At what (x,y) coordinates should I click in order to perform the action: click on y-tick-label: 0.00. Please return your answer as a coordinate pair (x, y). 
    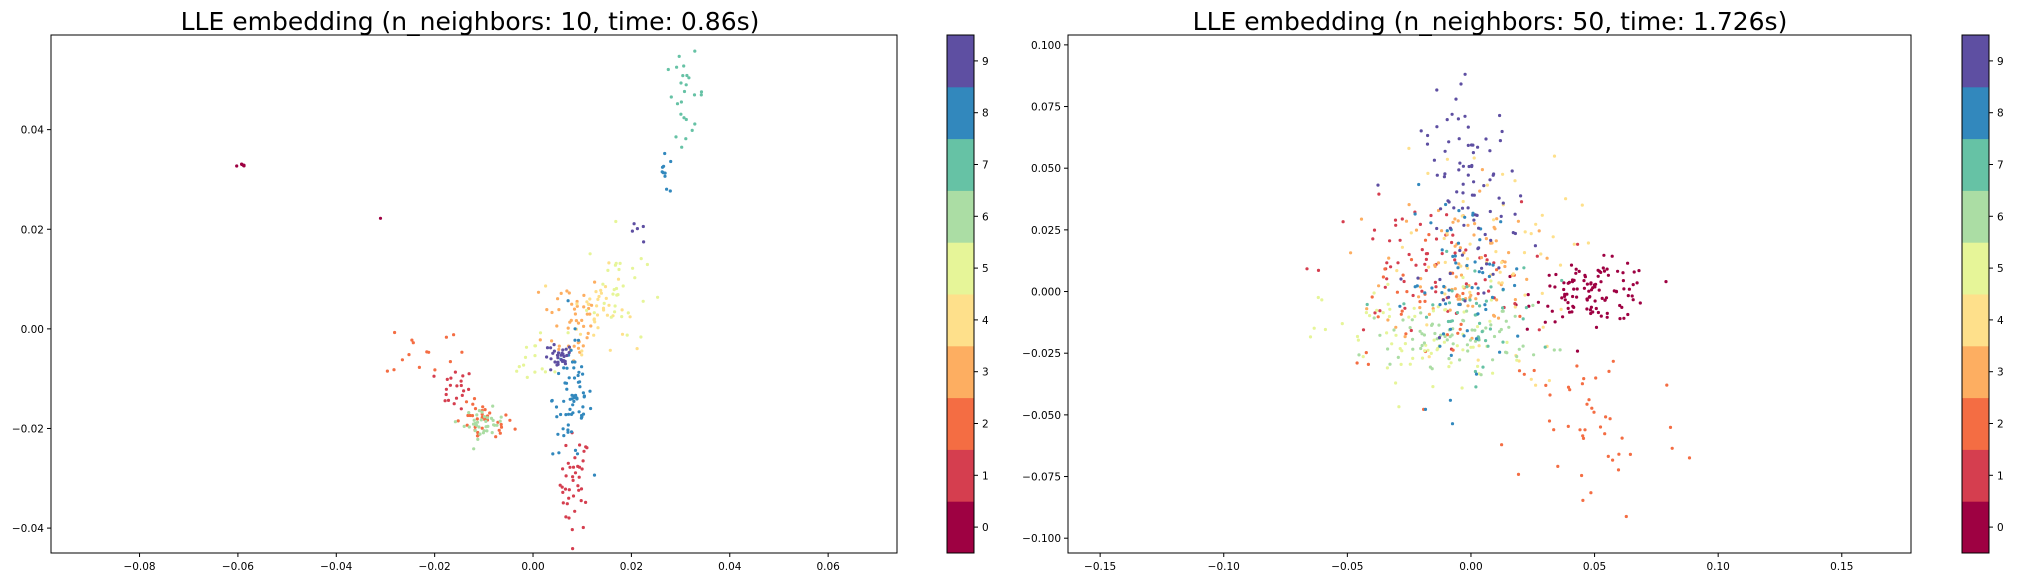
    Looking at the image, I should click on (32, 330).